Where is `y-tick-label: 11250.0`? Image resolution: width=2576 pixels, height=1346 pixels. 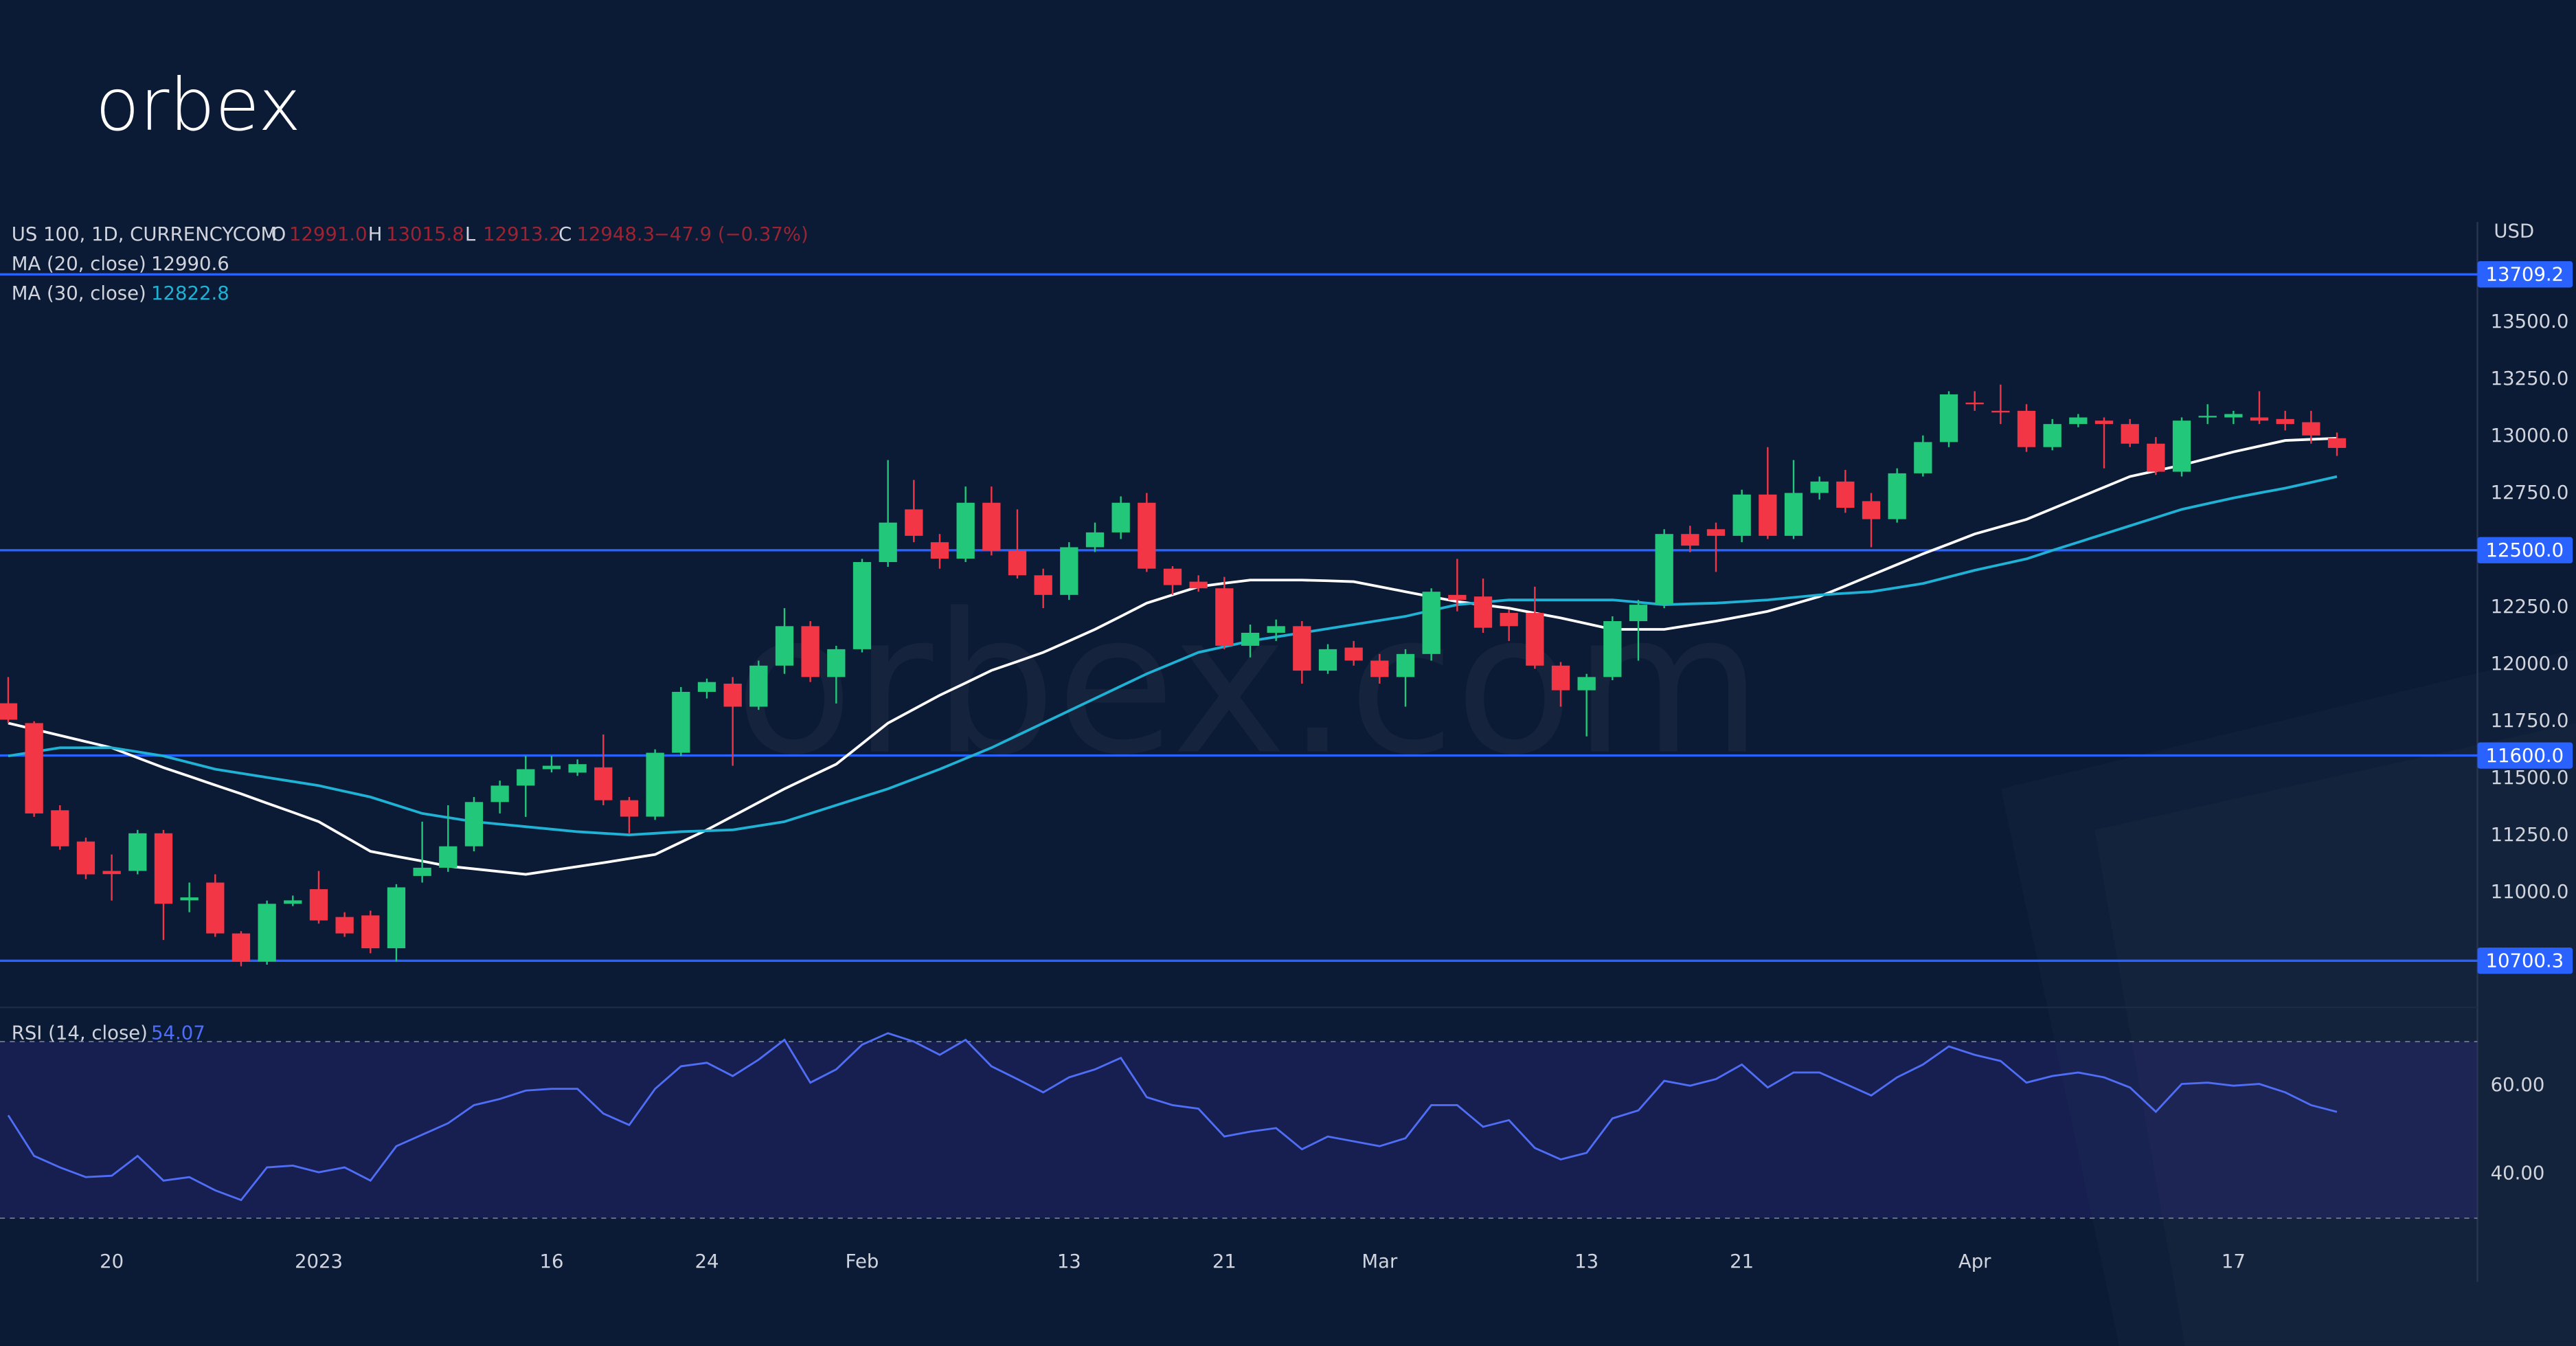
y-tick-label: 11250.0 is located at coordinates (2530, 835).